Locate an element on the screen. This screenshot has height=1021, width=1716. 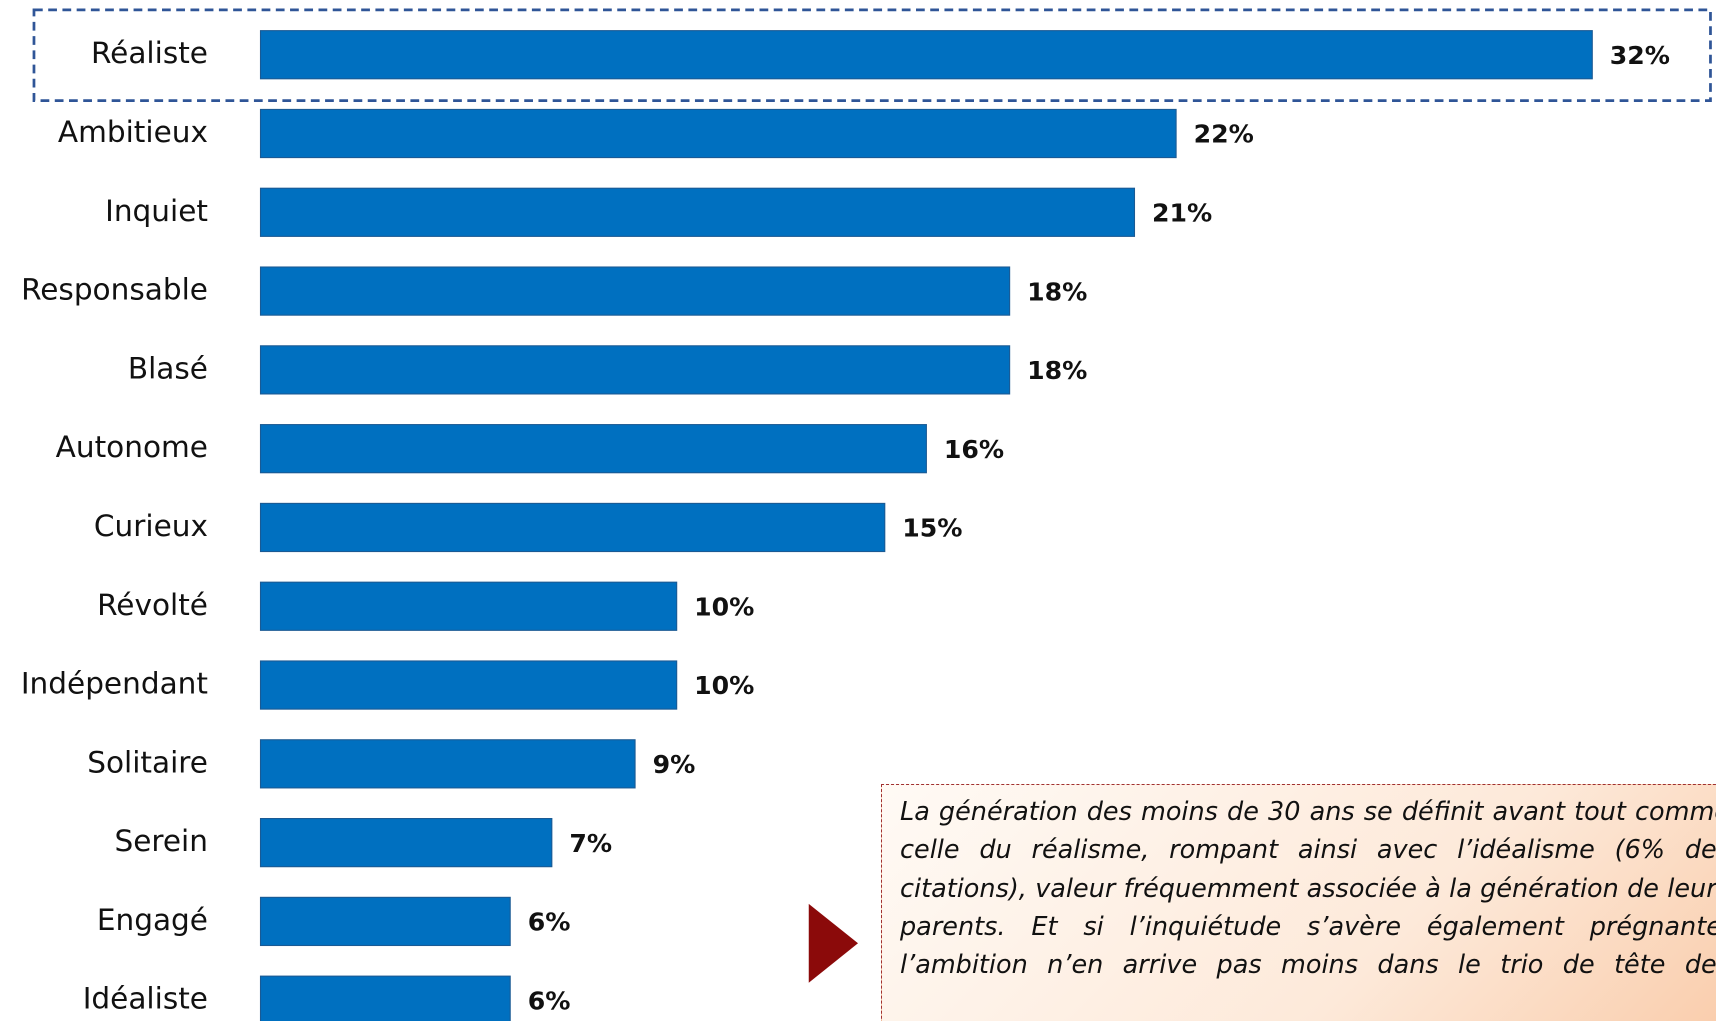
value-label: 21% is located at coordinates (1182, 212).